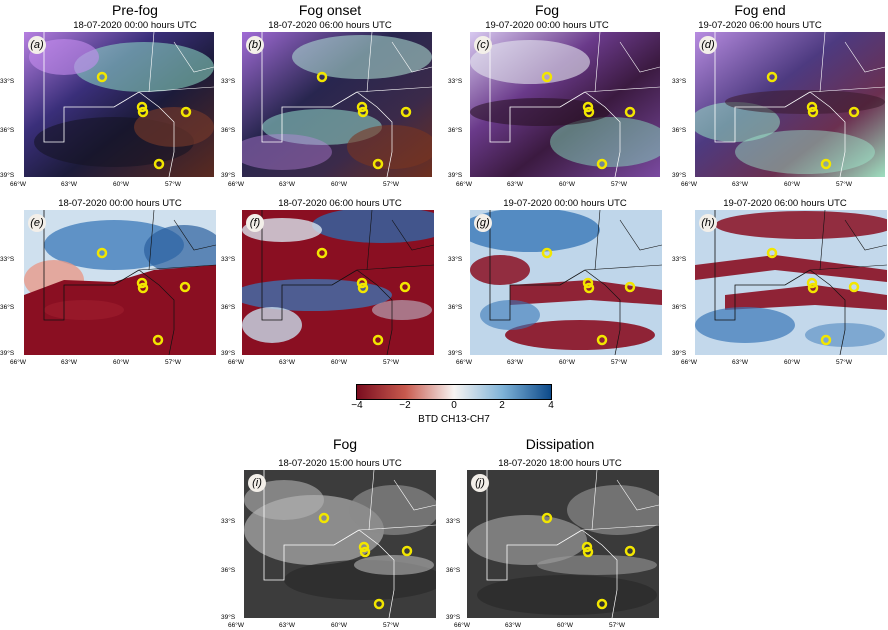 The height and width of the screenshot is (630, 888). I want to click on panel-label-c: (c), so click(483, 45).